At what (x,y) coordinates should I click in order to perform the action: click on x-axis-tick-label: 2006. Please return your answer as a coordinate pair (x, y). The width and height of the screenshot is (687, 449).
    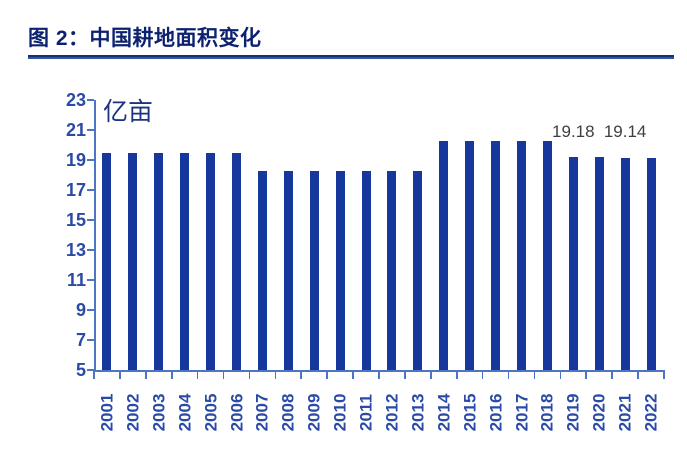
    Looking at the image, I should click on (236, 412).